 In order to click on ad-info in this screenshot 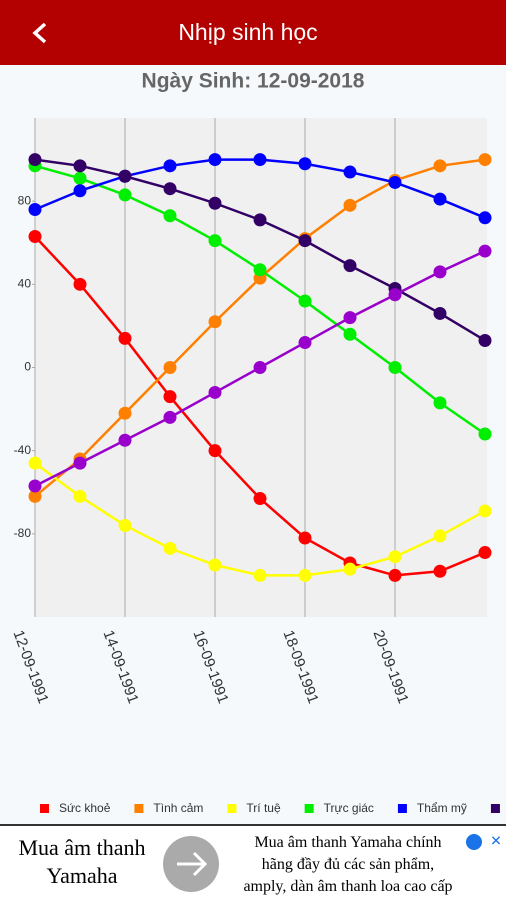, I will do `click(474, 842)`.